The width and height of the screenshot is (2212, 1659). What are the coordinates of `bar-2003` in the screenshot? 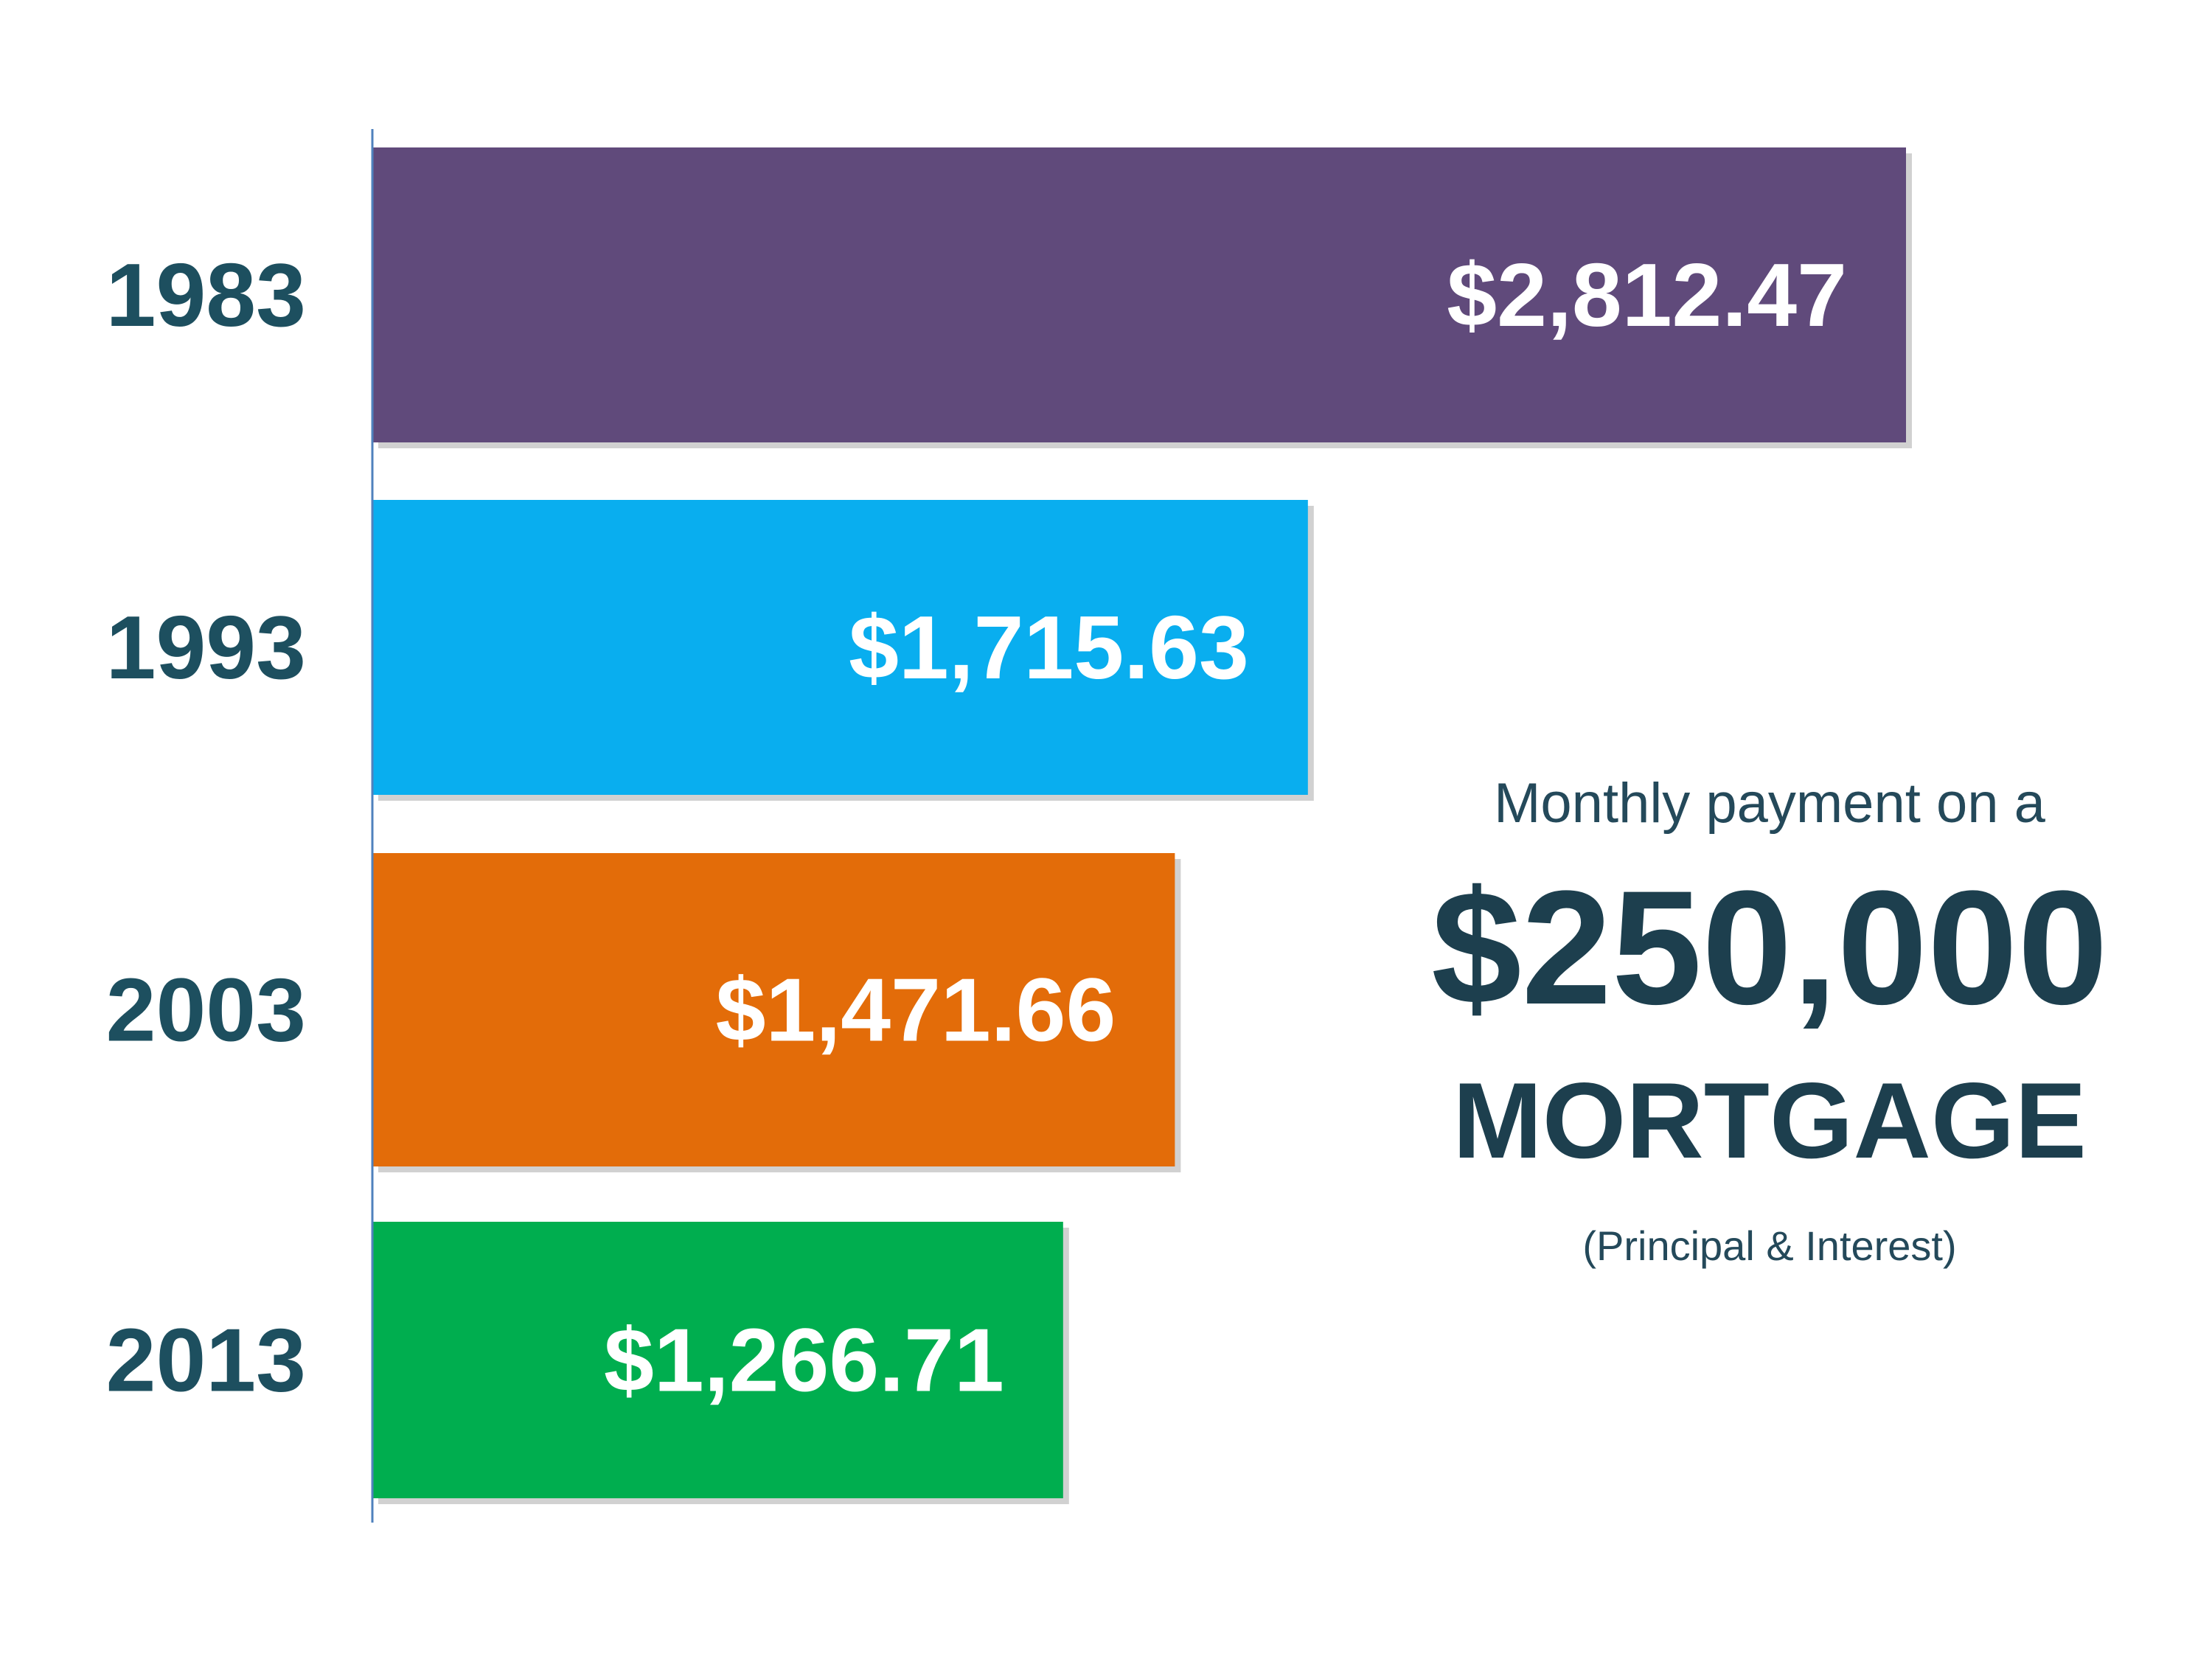 It's located at (773, 1009).